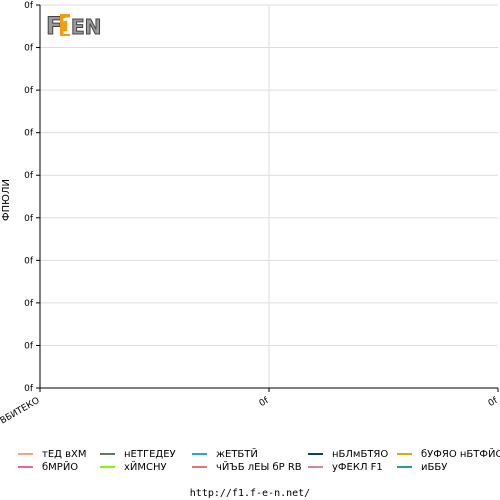  Describe the element at coordinates (259, 466) in the screenshot. I see `legend-label: чЙЪБ лЕЫ бР RB` at that location.